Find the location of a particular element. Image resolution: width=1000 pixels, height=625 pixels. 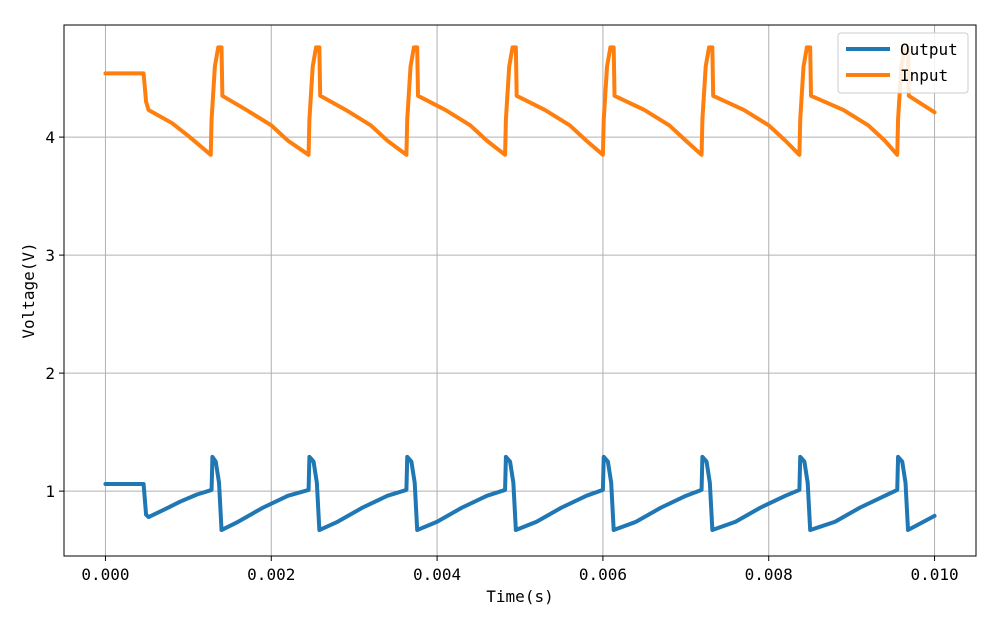

x-tick-label: 0.000 is located at coordinates (105, 574).